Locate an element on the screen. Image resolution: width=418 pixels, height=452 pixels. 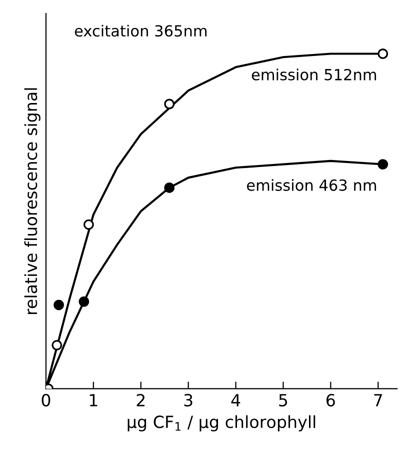
x-axis-title: μg CF$_{1}$ / μg chlorophyll is located at coordinates (222, 423).